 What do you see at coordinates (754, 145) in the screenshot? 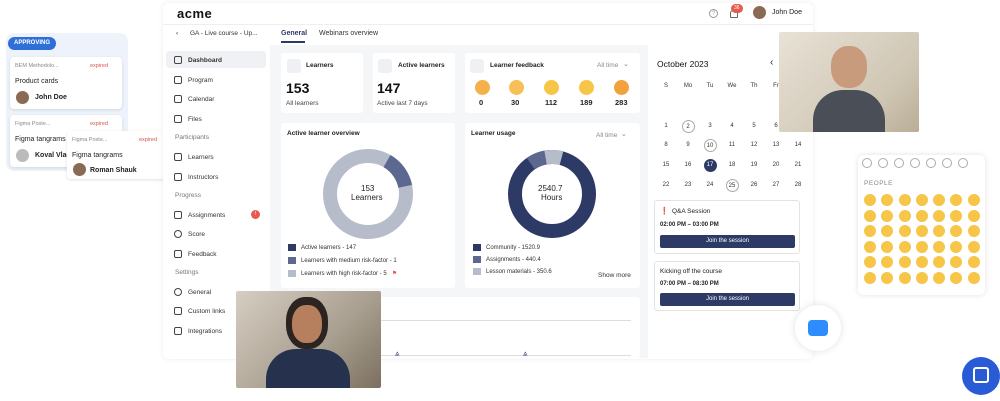
I see `calendar-day: 12` at bounding box center [754, 145].